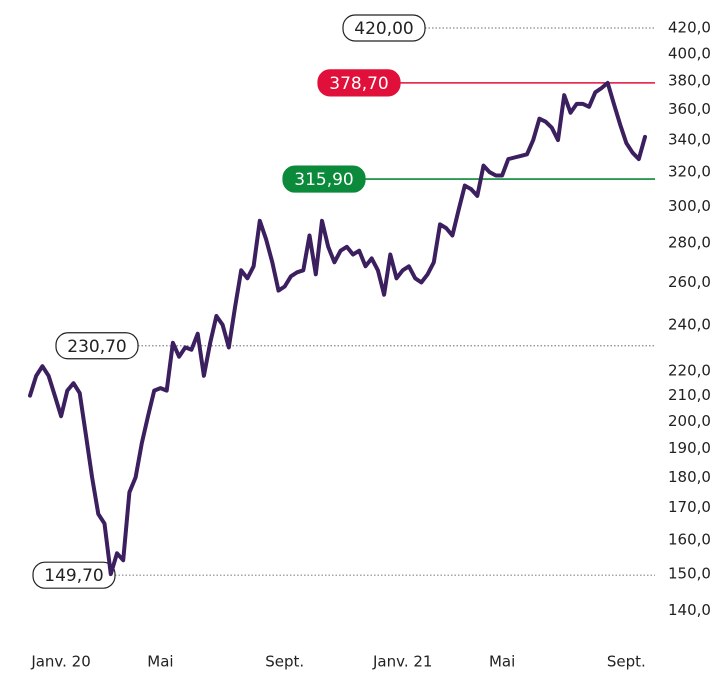  What do you see at coordinates (689, 448) in the screenshot?
I see `y-tick-label: 190,0` at bounding box center [689, 448].